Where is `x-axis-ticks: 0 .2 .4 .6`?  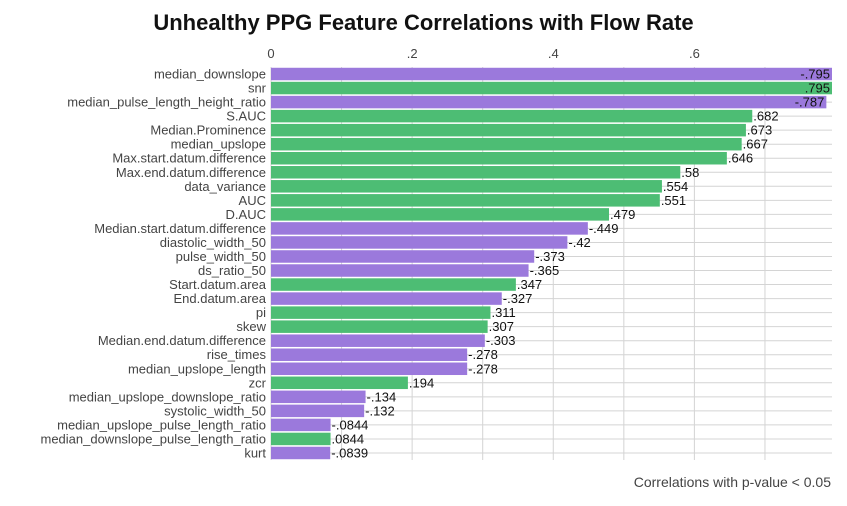 x-axis-ticks: 0 .2 .4 .6 is located at coordinates (483, 53).